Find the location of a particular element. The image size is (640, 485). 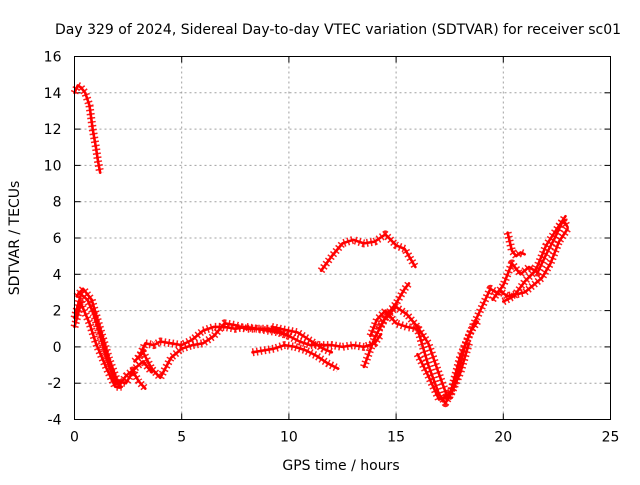

y-tick-label: 4 is located at coordinates (57, 275).